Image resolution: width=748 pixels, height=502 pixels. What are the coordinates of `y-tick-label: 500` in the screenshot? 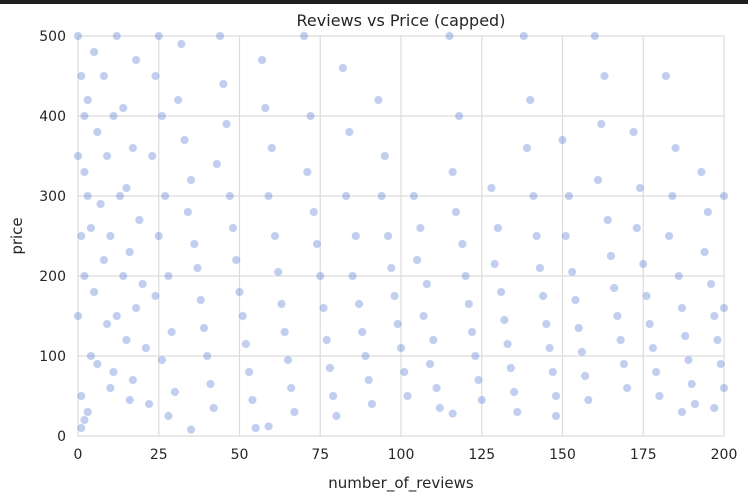 It's located at (52, 37).